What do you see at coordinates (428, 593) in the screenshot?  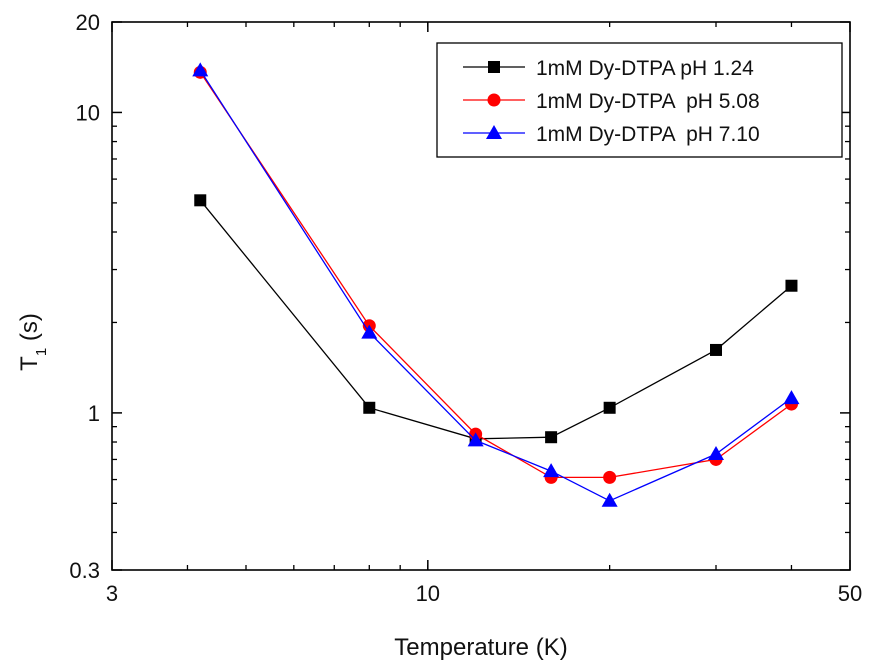 I see `x-tick-label: 10` at bounding box center [428, 593].